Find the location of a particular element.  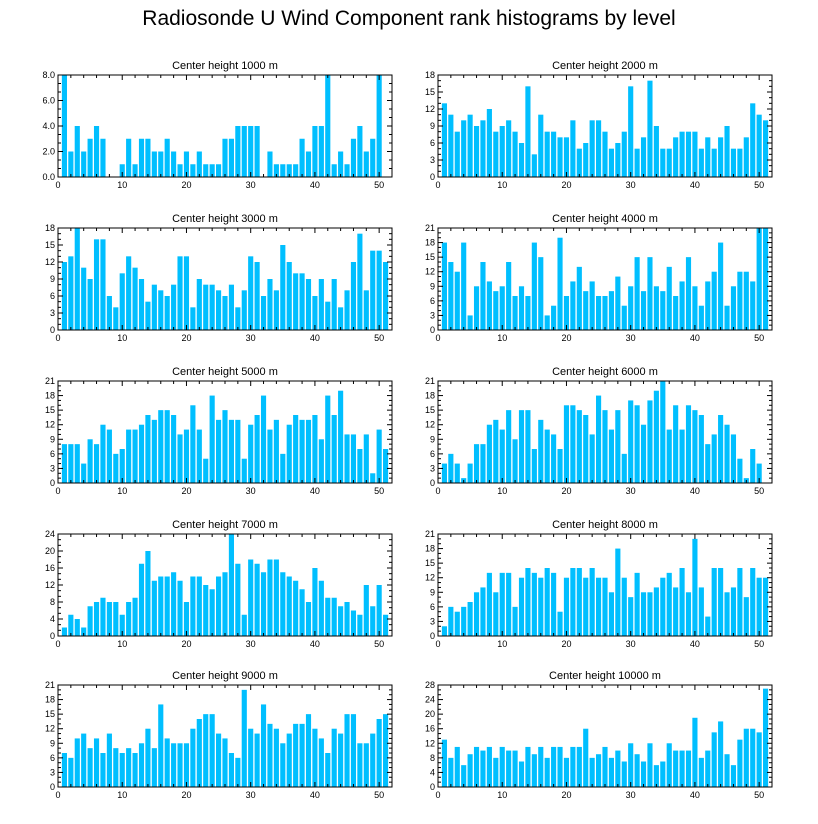

y-tick-label: 9 is located at coordinates (52, 439).